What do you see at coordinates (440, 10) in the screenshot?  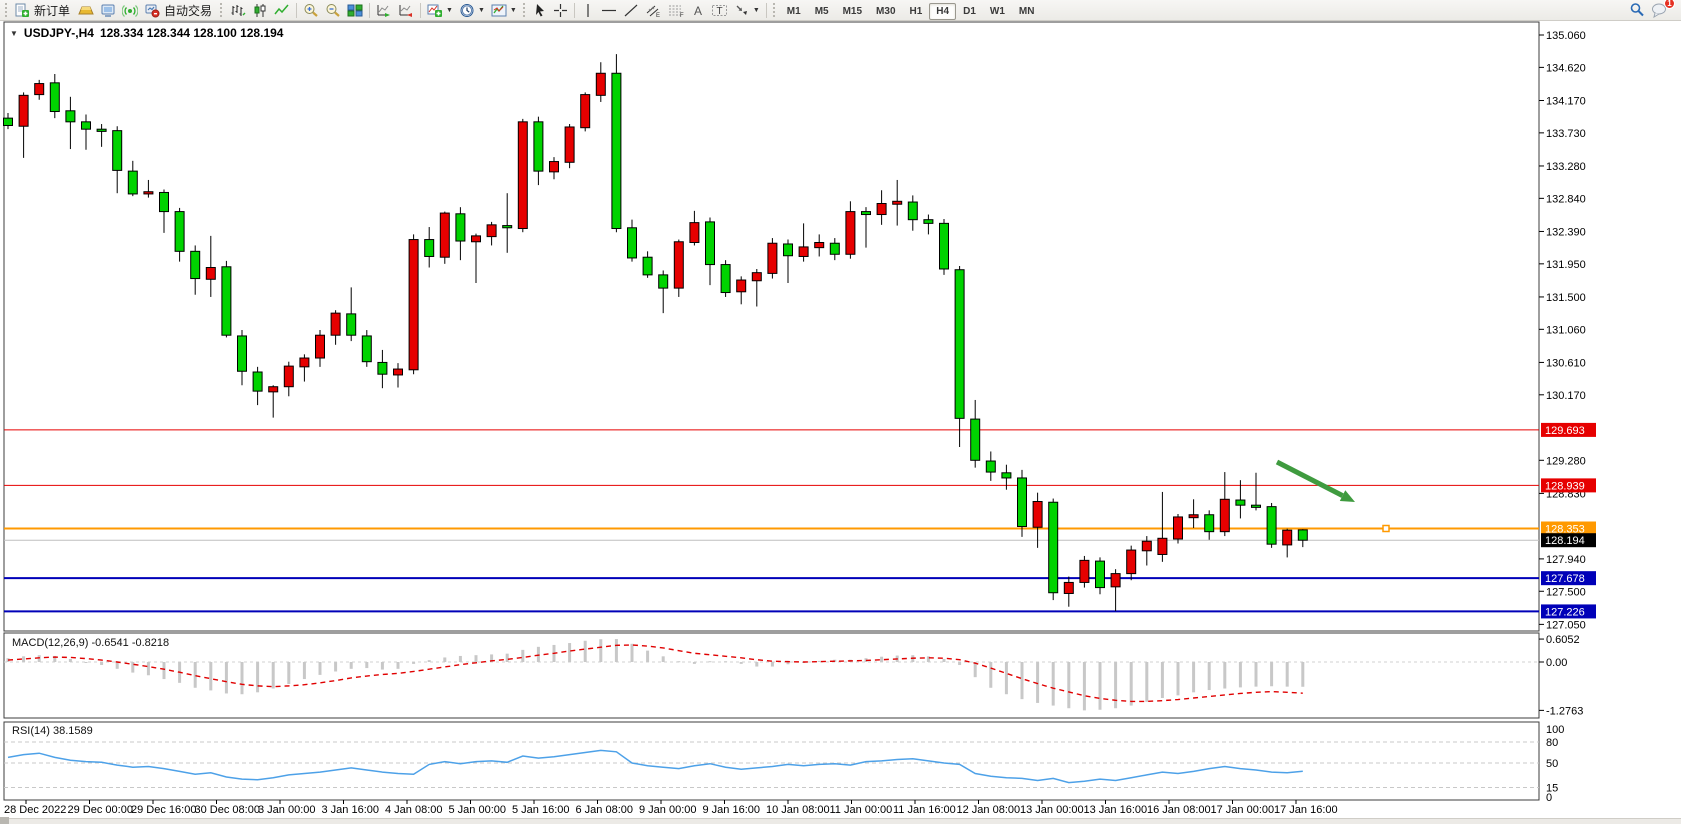 I see `indicators-button: ▼` at bounding box center [440, 10].